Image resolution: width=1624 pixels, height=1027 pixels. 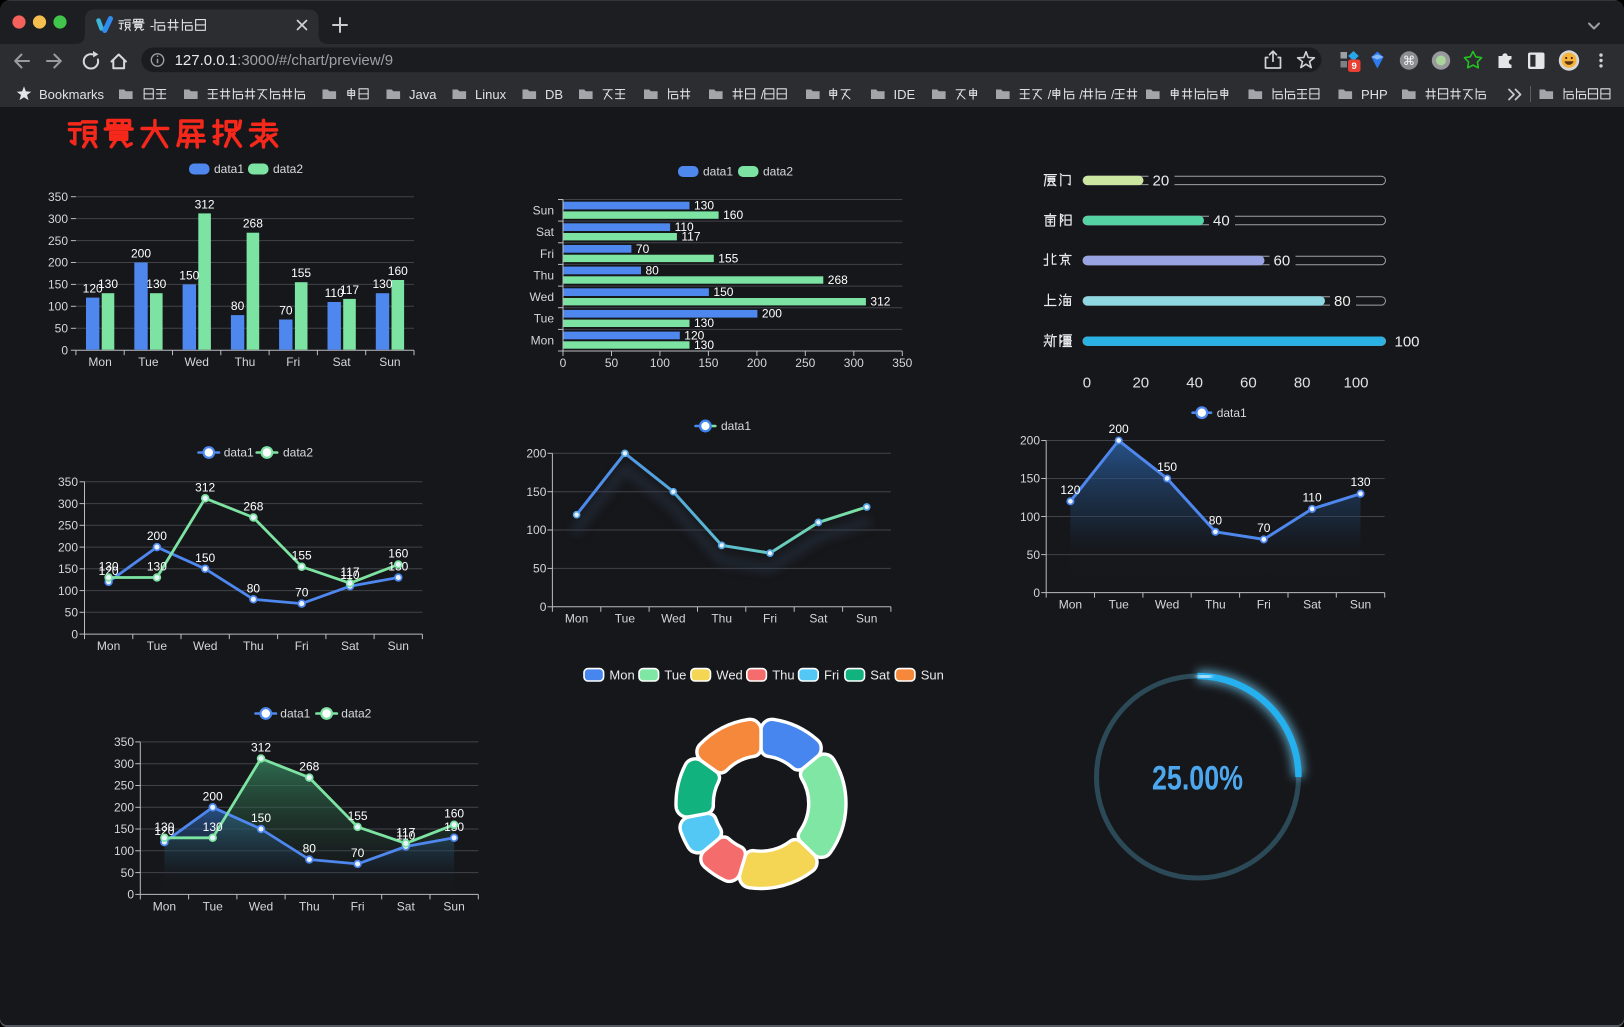 What do you see at coordinates (1248, 383) in the screenshot?
I see `svg-text: 60` at bounding box center [1248, 383].